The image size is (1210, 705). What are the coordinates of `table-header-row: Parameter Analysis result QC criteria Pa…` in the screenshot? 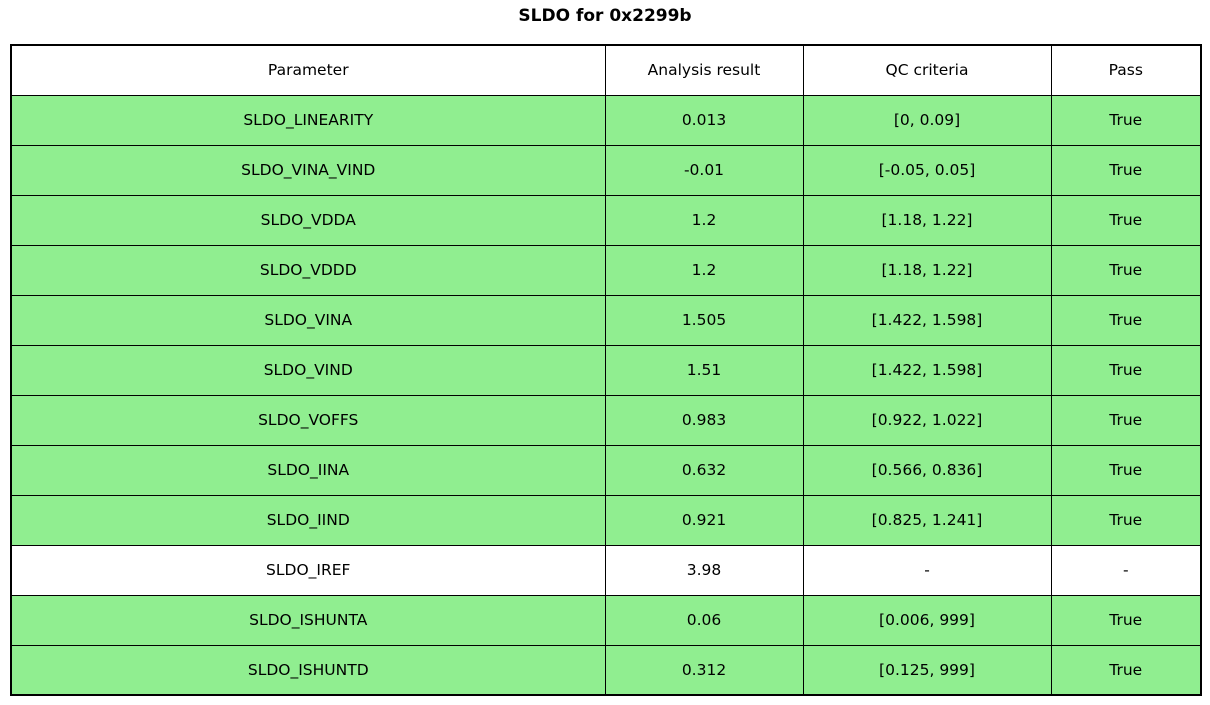 It's located at (606, 70).